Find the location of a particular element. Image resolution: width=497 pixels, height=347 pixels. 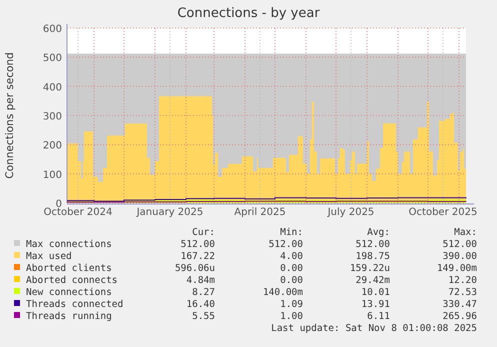

text: 596.06u is located at coordinates (194, 268).